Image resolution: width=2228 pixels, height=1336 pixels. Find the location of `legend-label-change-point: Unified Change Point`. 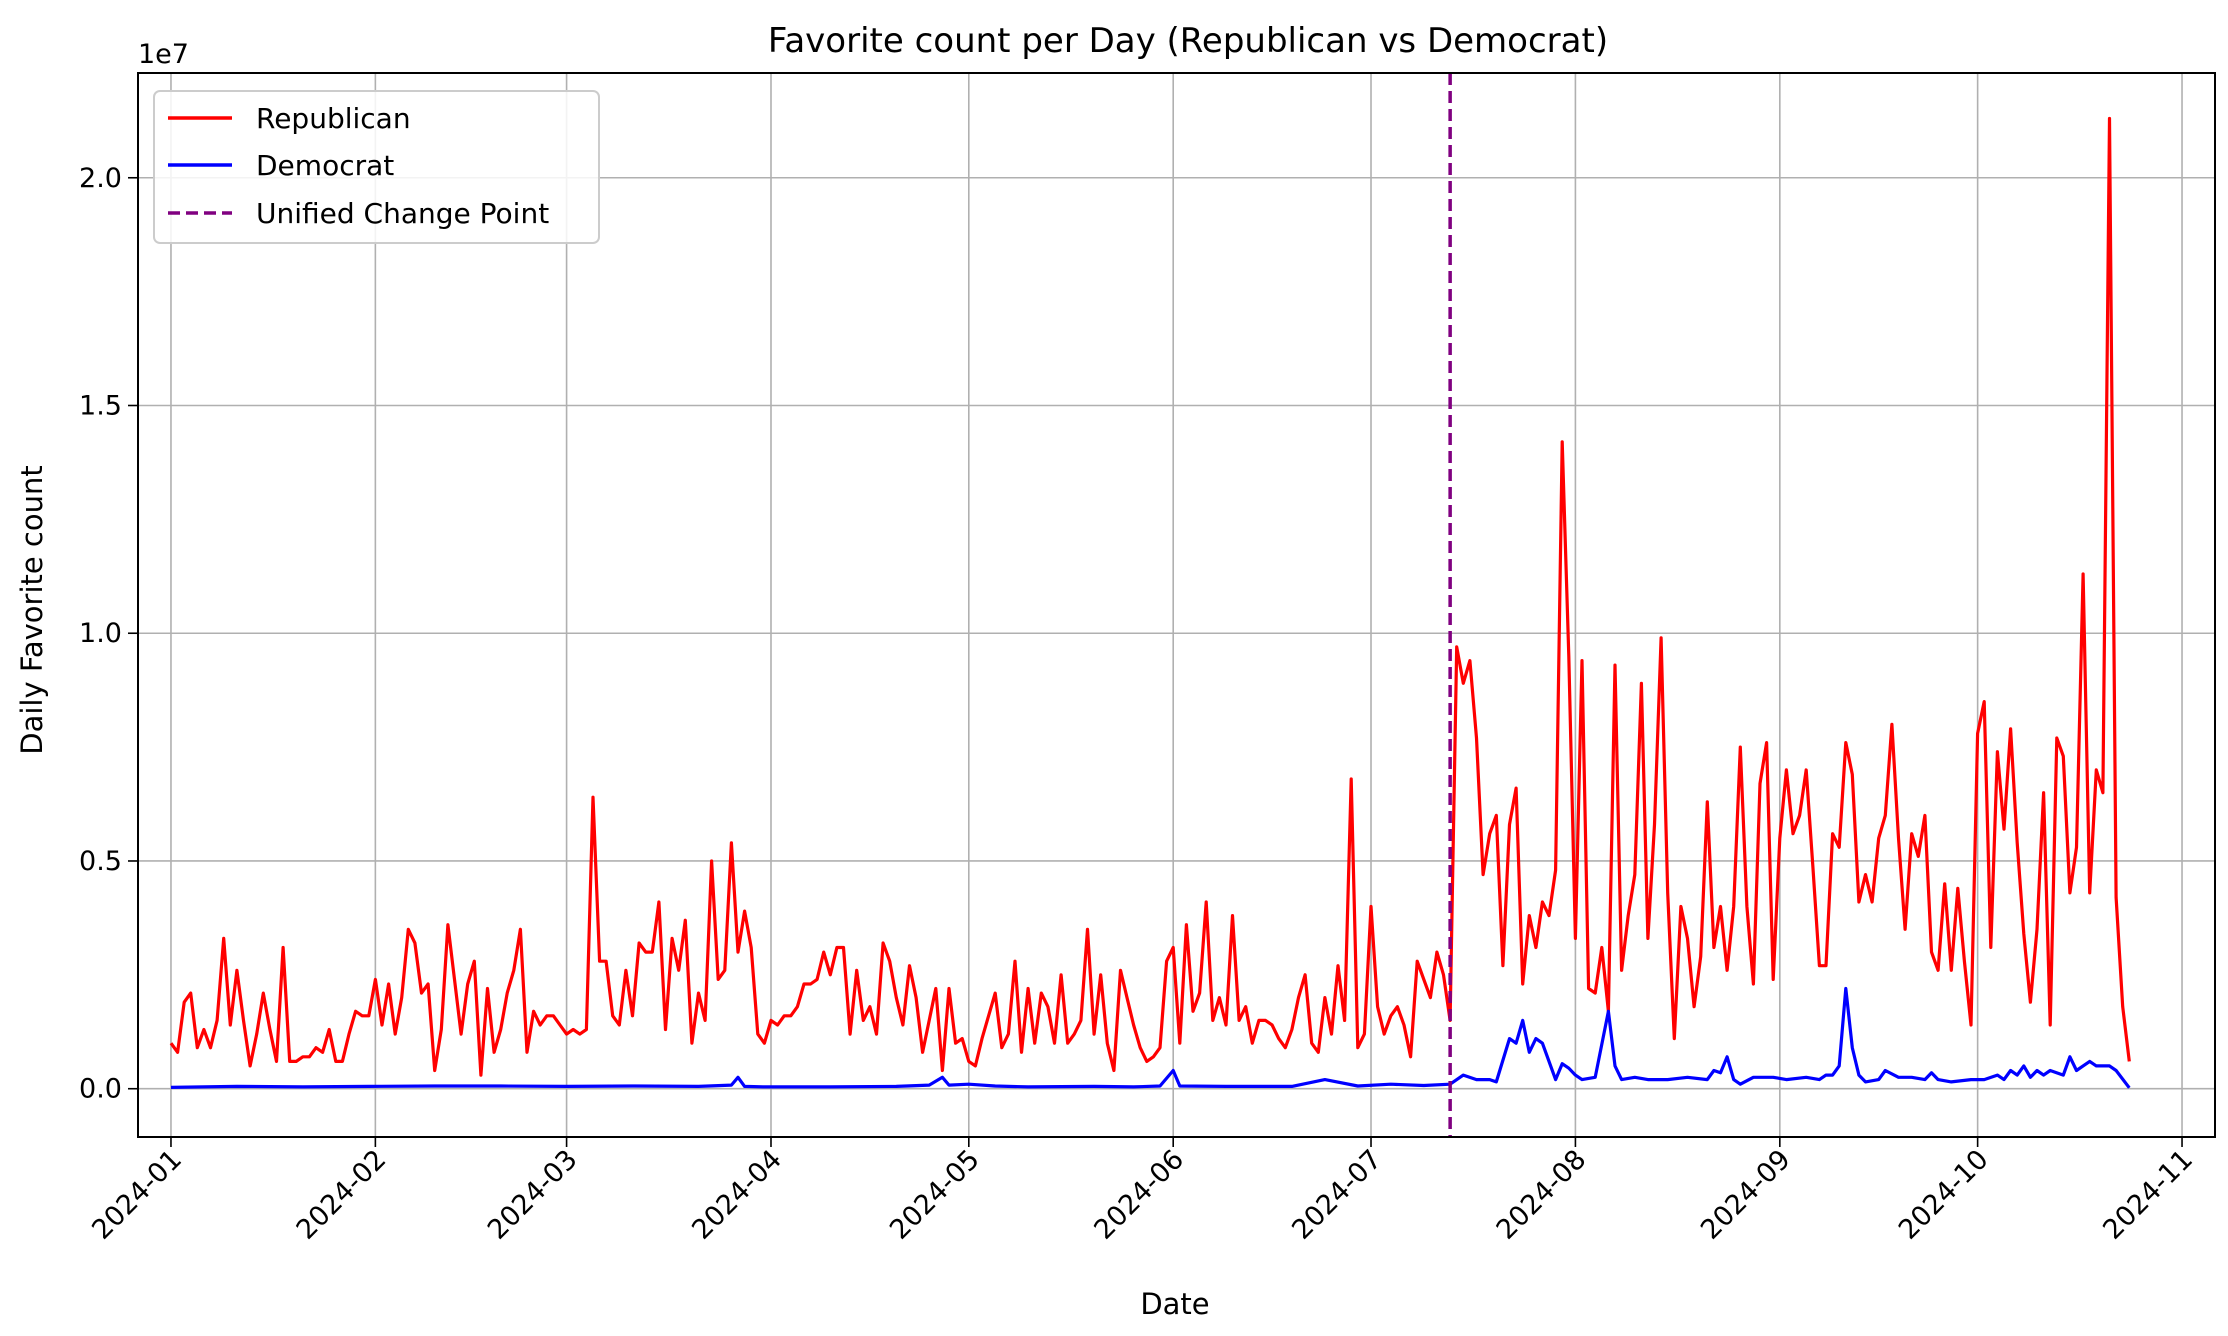

legend-label-change-point: Unified Change Point is located at coordinates (402, 213).